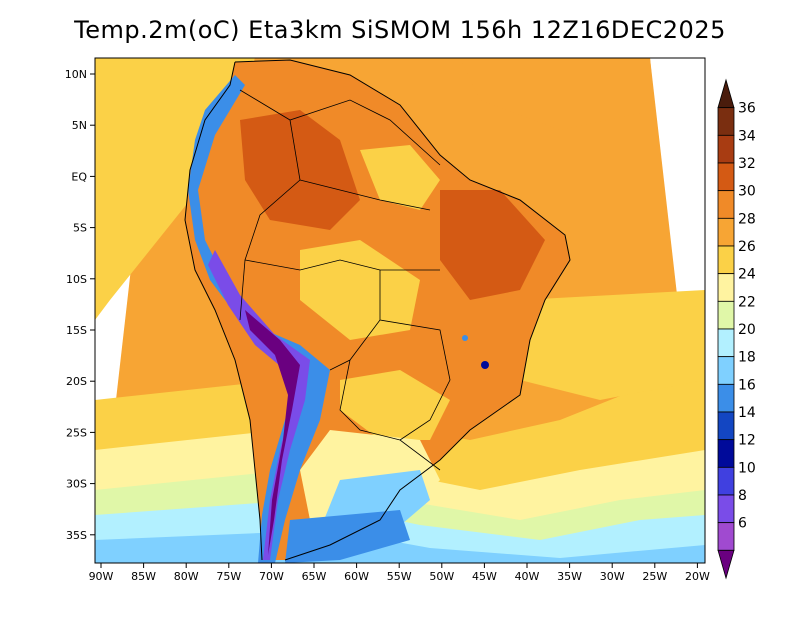  What do you see at coordinates (484, 576) in the screenshot?
I see `lon-tick-label: 45W` at bounding box center [484, 576].